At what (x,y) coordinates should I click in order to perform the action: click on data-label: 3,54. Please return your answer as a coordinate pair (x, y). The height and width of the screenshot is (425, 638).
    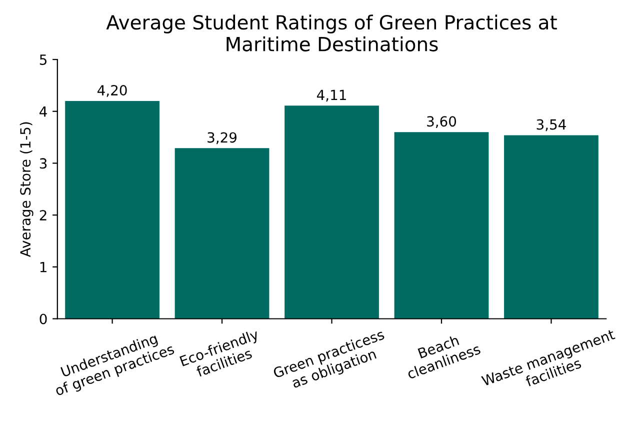
    Looking at the image, I should click on (551, 125).